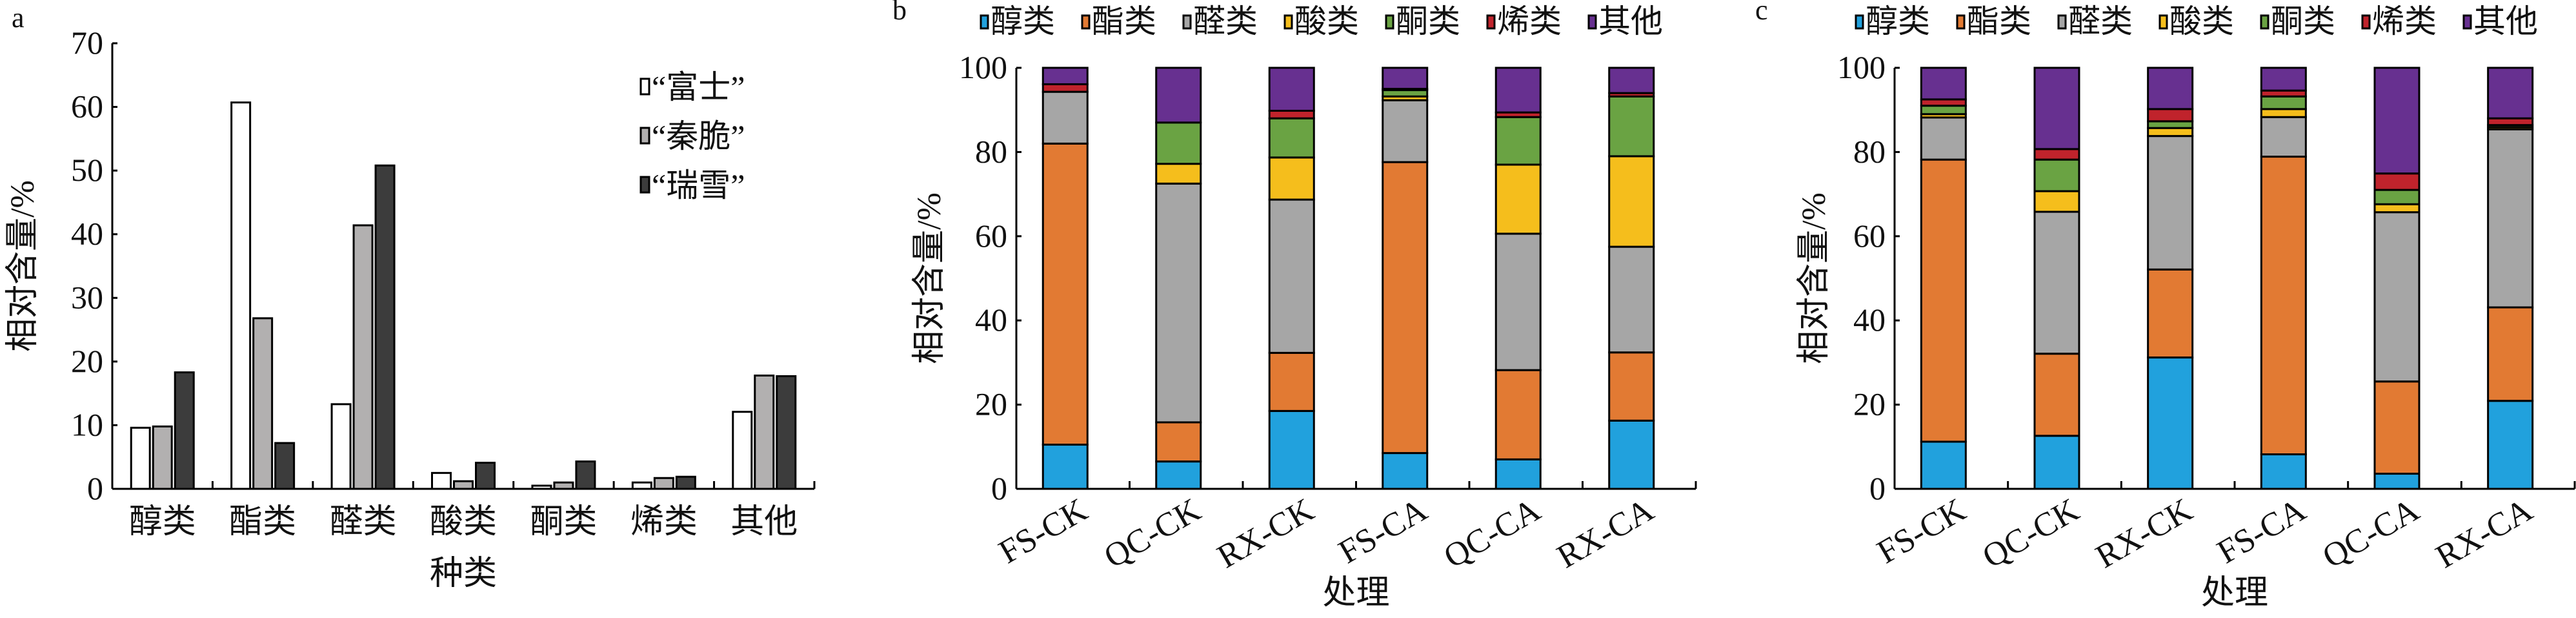  I want to click on y-tick-label: 20, so click(1869, 404).